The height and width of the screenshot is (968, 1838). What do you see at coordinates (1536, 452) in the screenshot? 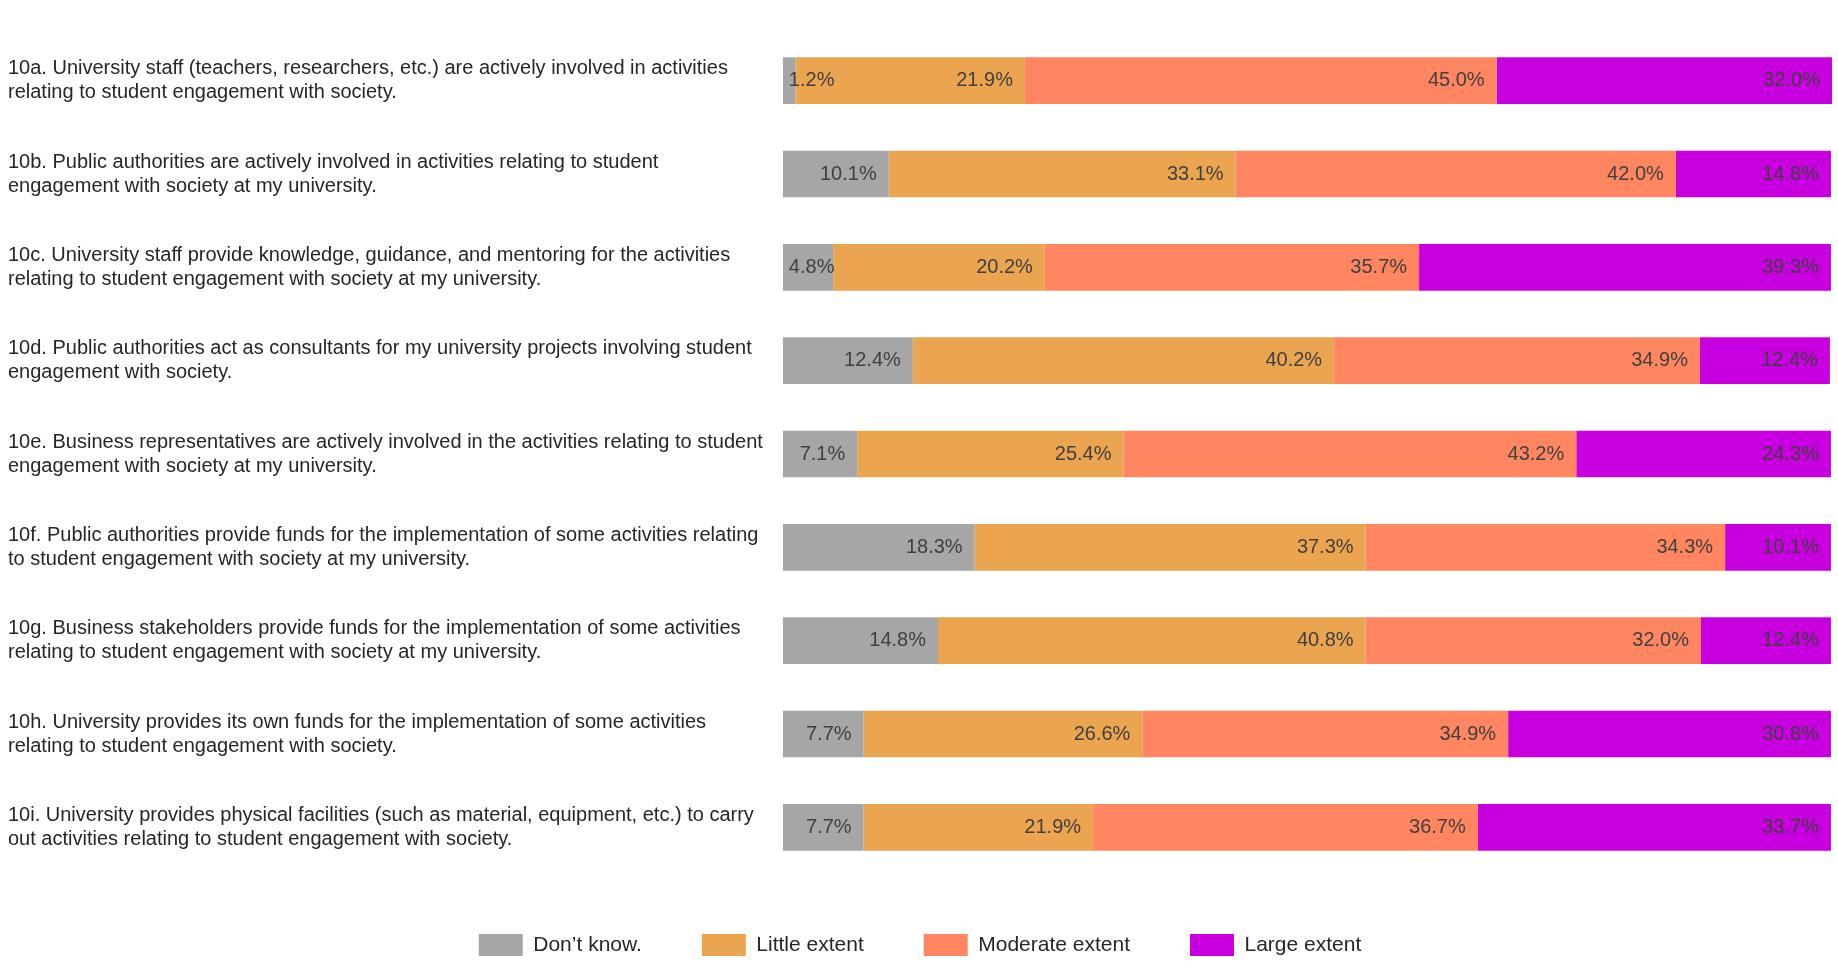
I see `data-label: 43.2%` at bounding box center [1536, 452].